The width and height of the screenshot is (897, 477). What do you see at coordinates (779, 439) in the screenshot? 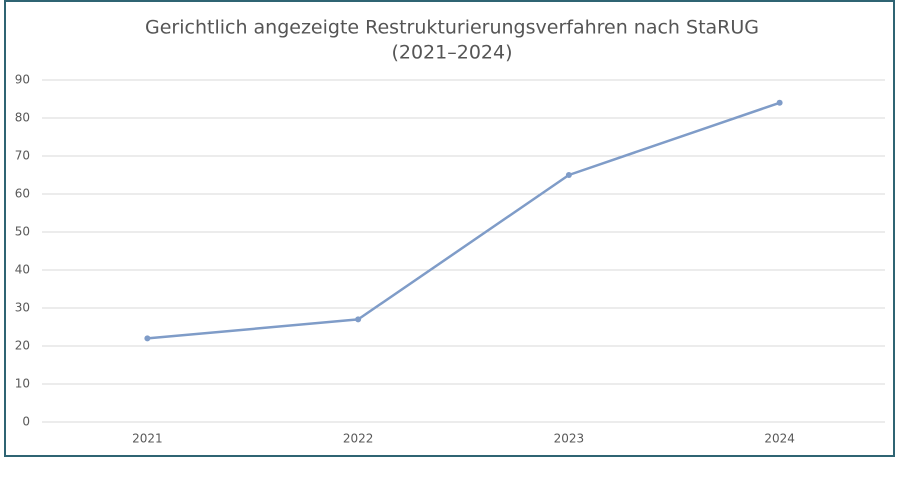
I see `x-tick-label: 2024` at bounding box center [779, 439].